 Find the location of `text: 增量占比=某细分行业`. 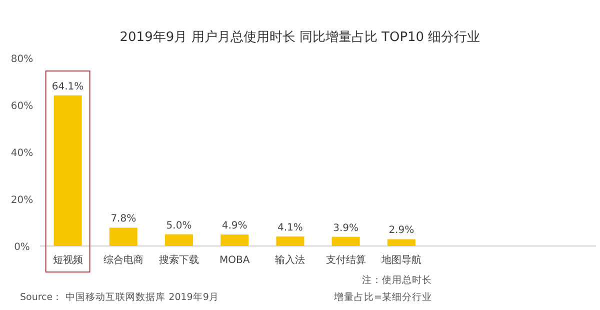

text: 增量占比=某细分行业 is located at coordinates (382, 297).